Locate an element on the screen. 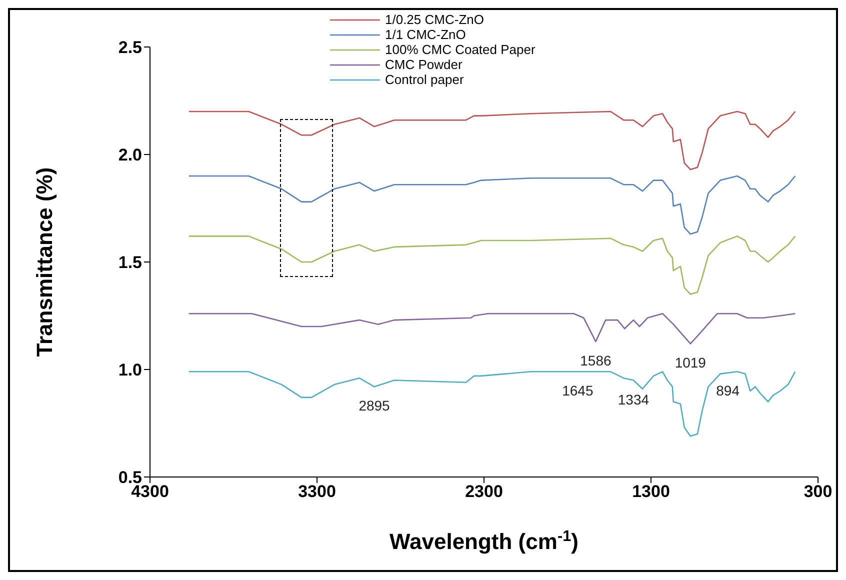 Image resolution: width=846 pixels, height=580 pixels. legend-label: 1/0.25 CMC-ZnO is located at coordinates (434, 19).